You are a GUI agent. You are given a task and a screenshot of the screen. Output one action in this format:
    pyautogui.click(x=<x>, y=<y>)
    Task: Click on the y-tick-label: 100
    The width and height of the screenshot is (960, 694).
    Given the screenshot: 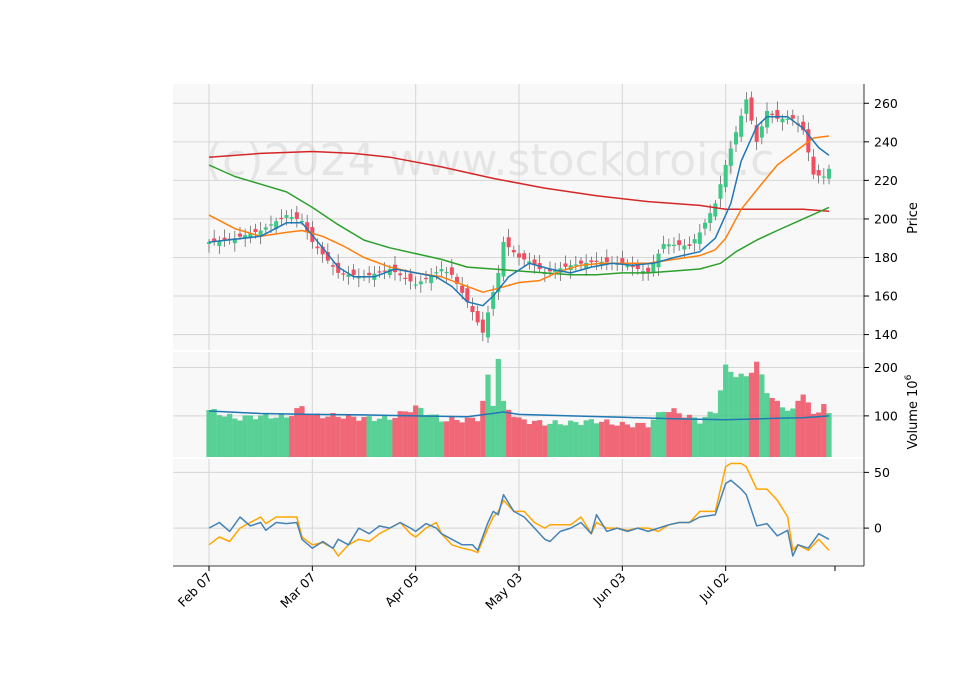 What is the action you would take?
    pyautogui.click(x=886, y=415)
    